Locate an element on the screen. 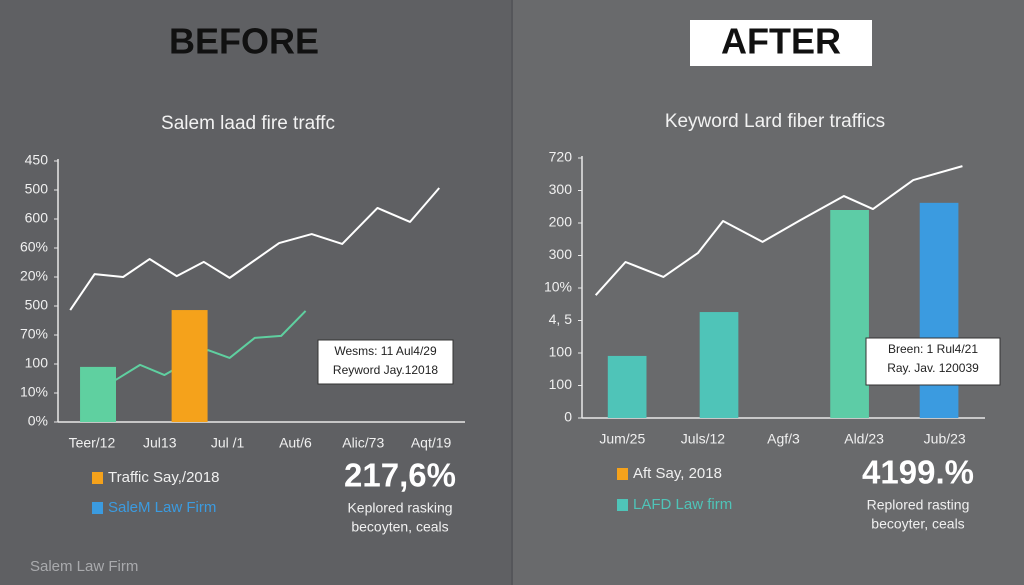  legend-label: SaleM Law Firm is located at coordinates (162, 507).